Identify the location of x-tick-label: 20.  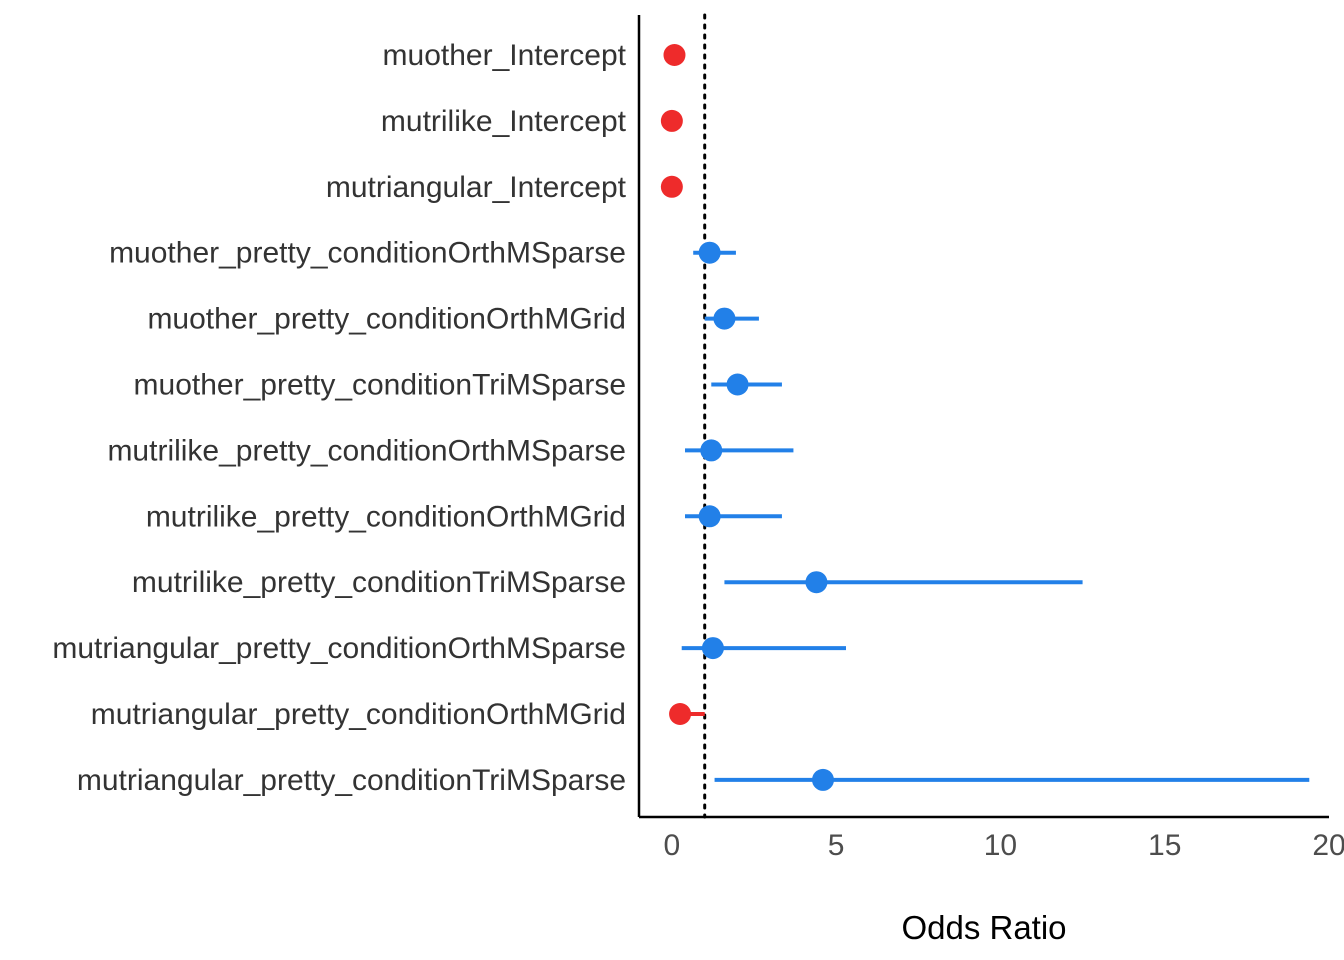
(1328, 845).